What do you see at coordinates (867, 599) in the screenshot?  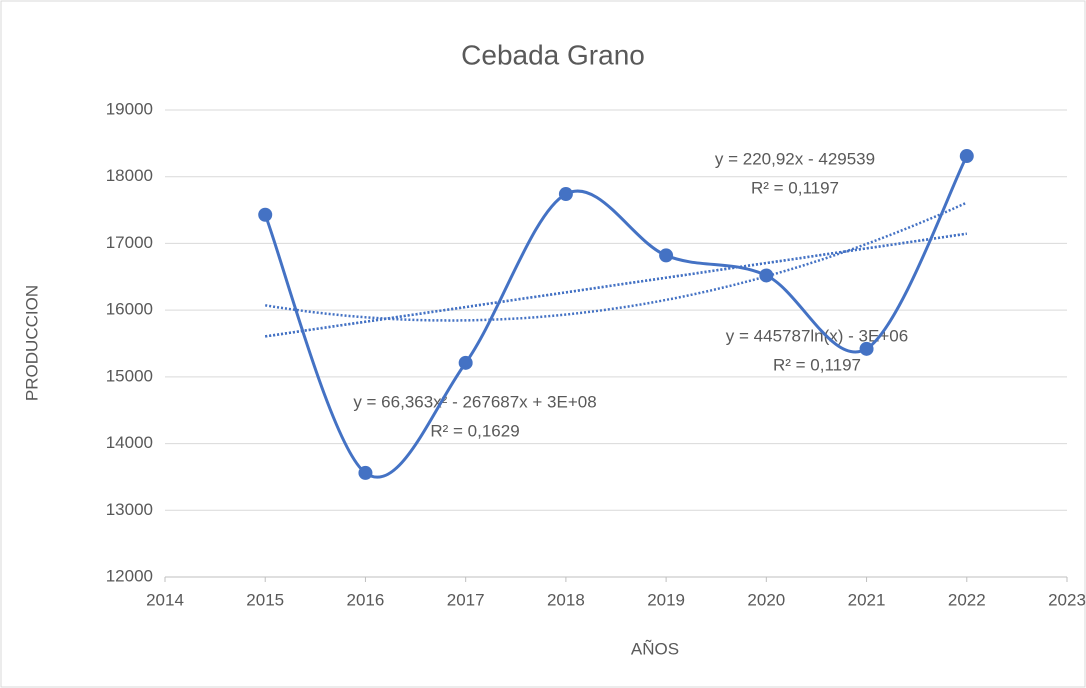 I see `x-tick-label: 2021` at bounding box center [867, 599].